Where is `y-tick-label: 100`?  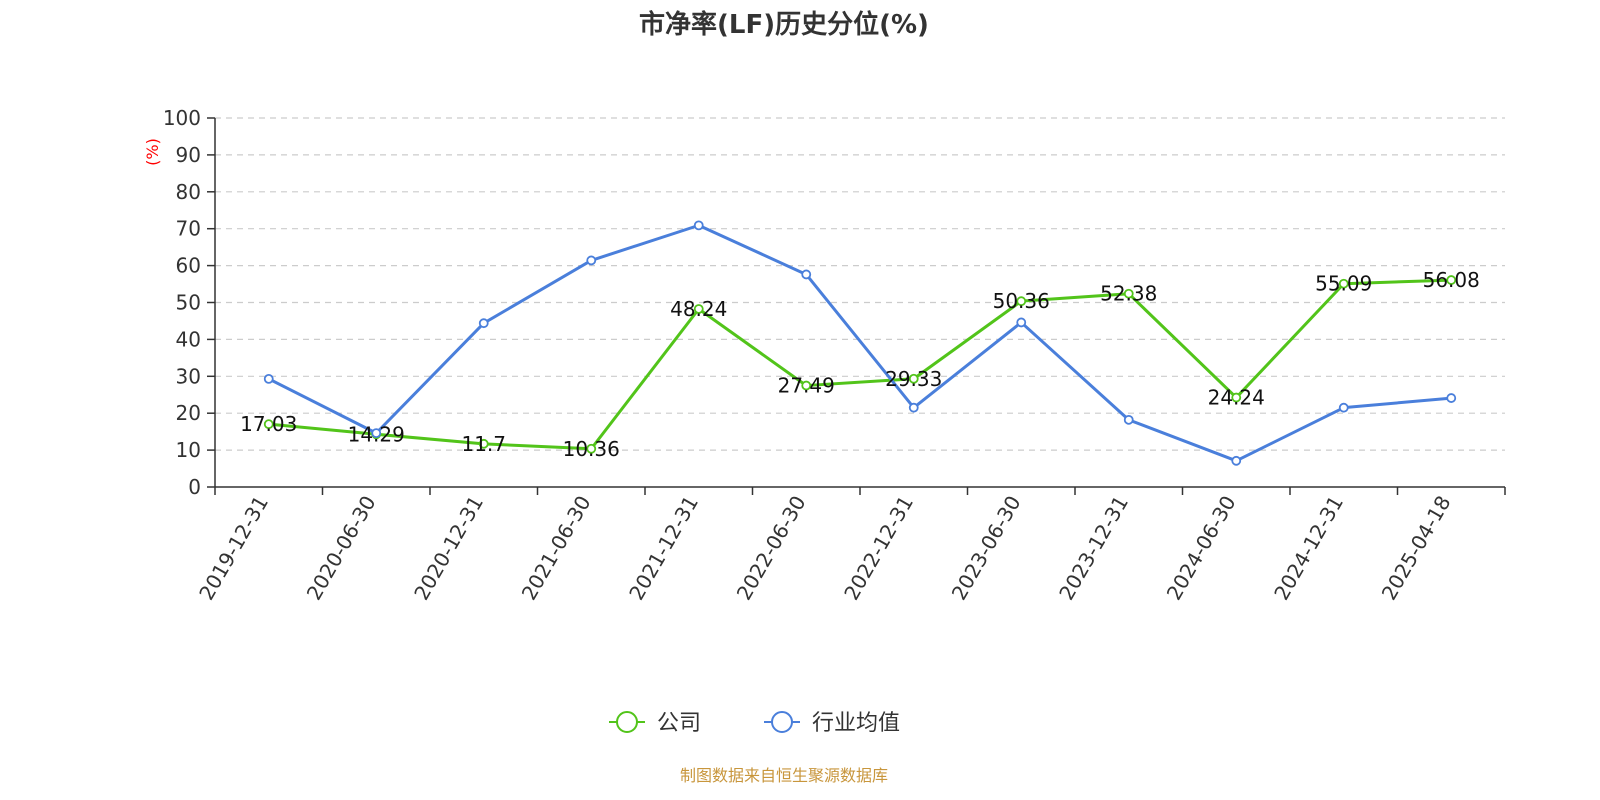 y-tick-label: 100 is located at coordinates (182, 118).